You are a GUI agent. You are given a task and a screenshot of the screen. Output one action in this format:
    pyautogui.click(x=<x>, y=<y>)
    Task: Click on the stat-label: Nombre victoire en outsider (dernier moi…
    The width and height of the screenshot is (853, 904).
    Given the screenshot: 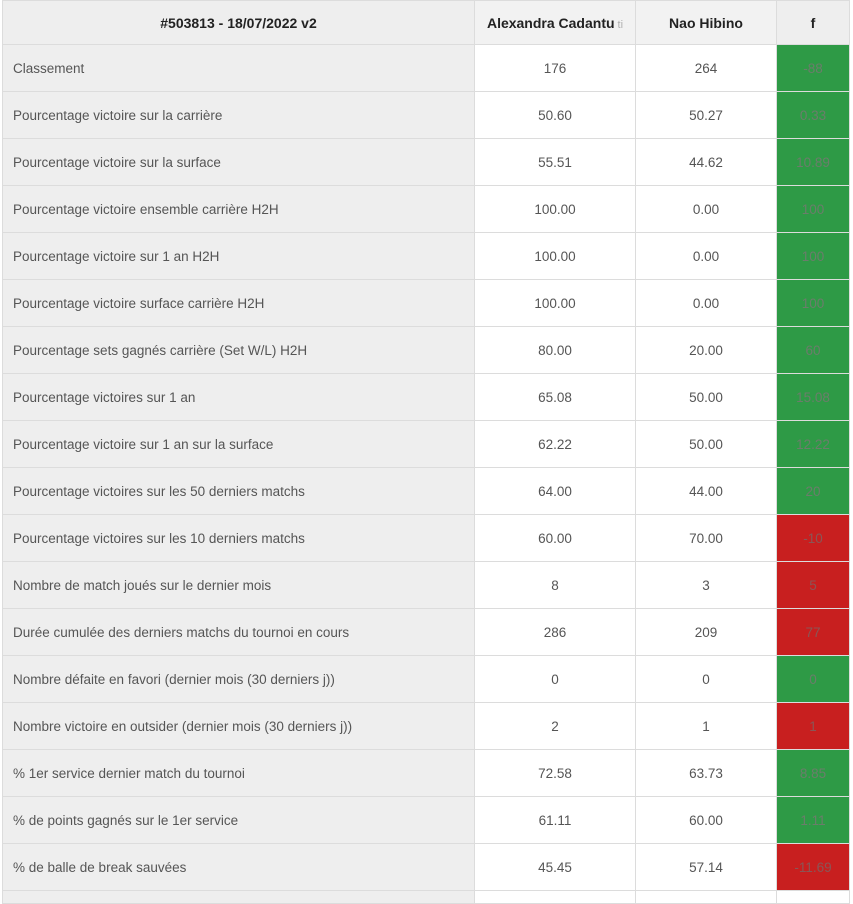 What is the action you would take?
    pyautogui.click(x=238, y=726)
    